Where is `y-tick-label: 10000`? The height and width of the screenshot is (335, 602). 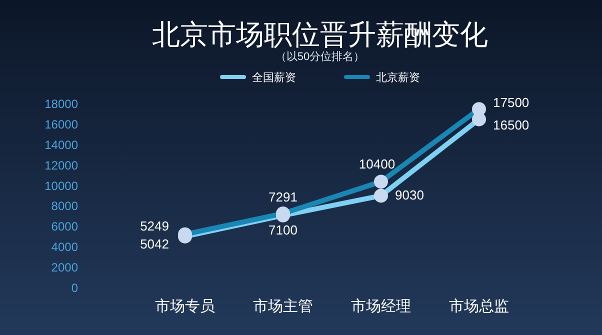
y-tick-label: 10000 is located at coordinates (61, 185).